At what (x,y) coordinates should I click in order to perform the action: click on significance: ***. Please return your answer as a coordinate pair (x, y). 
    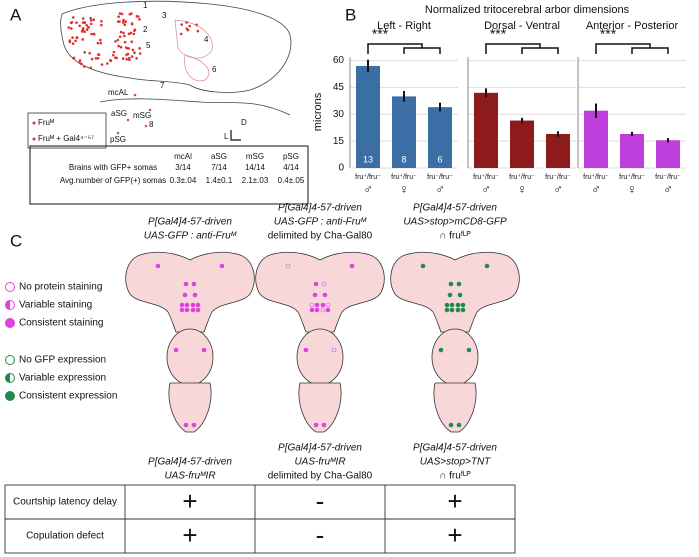
    Looking at the image, I should click on (608, 34).